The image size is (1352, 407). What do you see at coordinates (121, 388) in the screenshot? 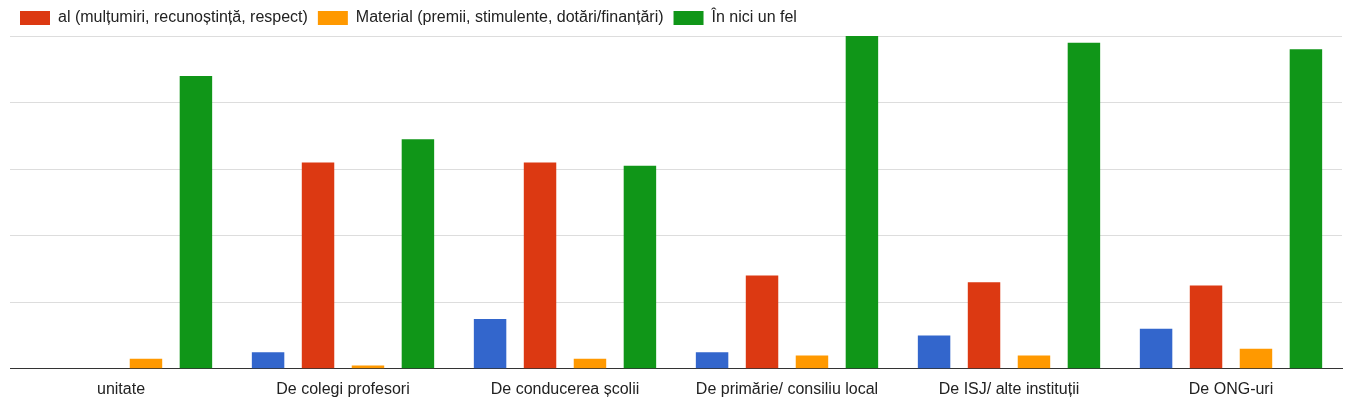
I see `x-tick-label: unitate` at bounding box center [121, 388].